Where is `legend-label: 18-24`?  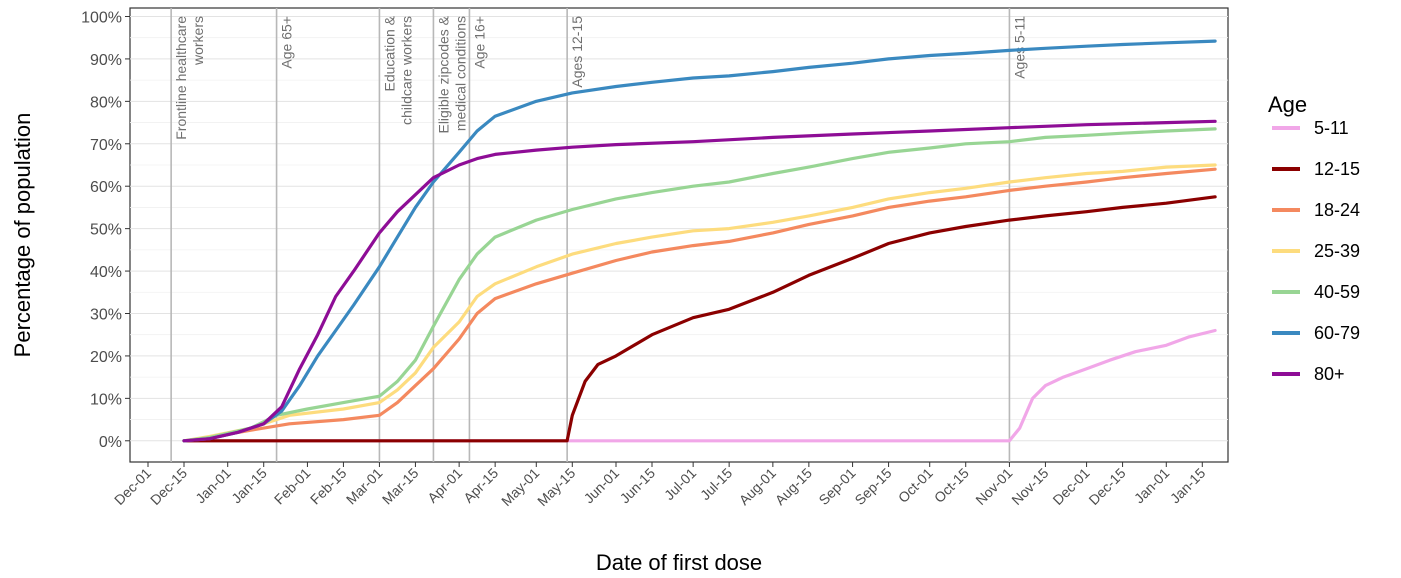
legend-label: 18-24 is located at coordinates (1337, 210).